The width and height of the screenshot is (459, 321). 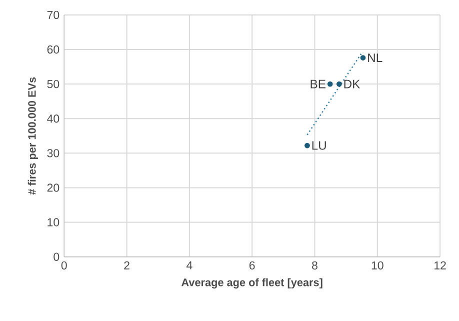 What do you see at coordinates (189, 265) in the screenshot?
I see `x-tick-label: 4` at bounding box center [189, 265].